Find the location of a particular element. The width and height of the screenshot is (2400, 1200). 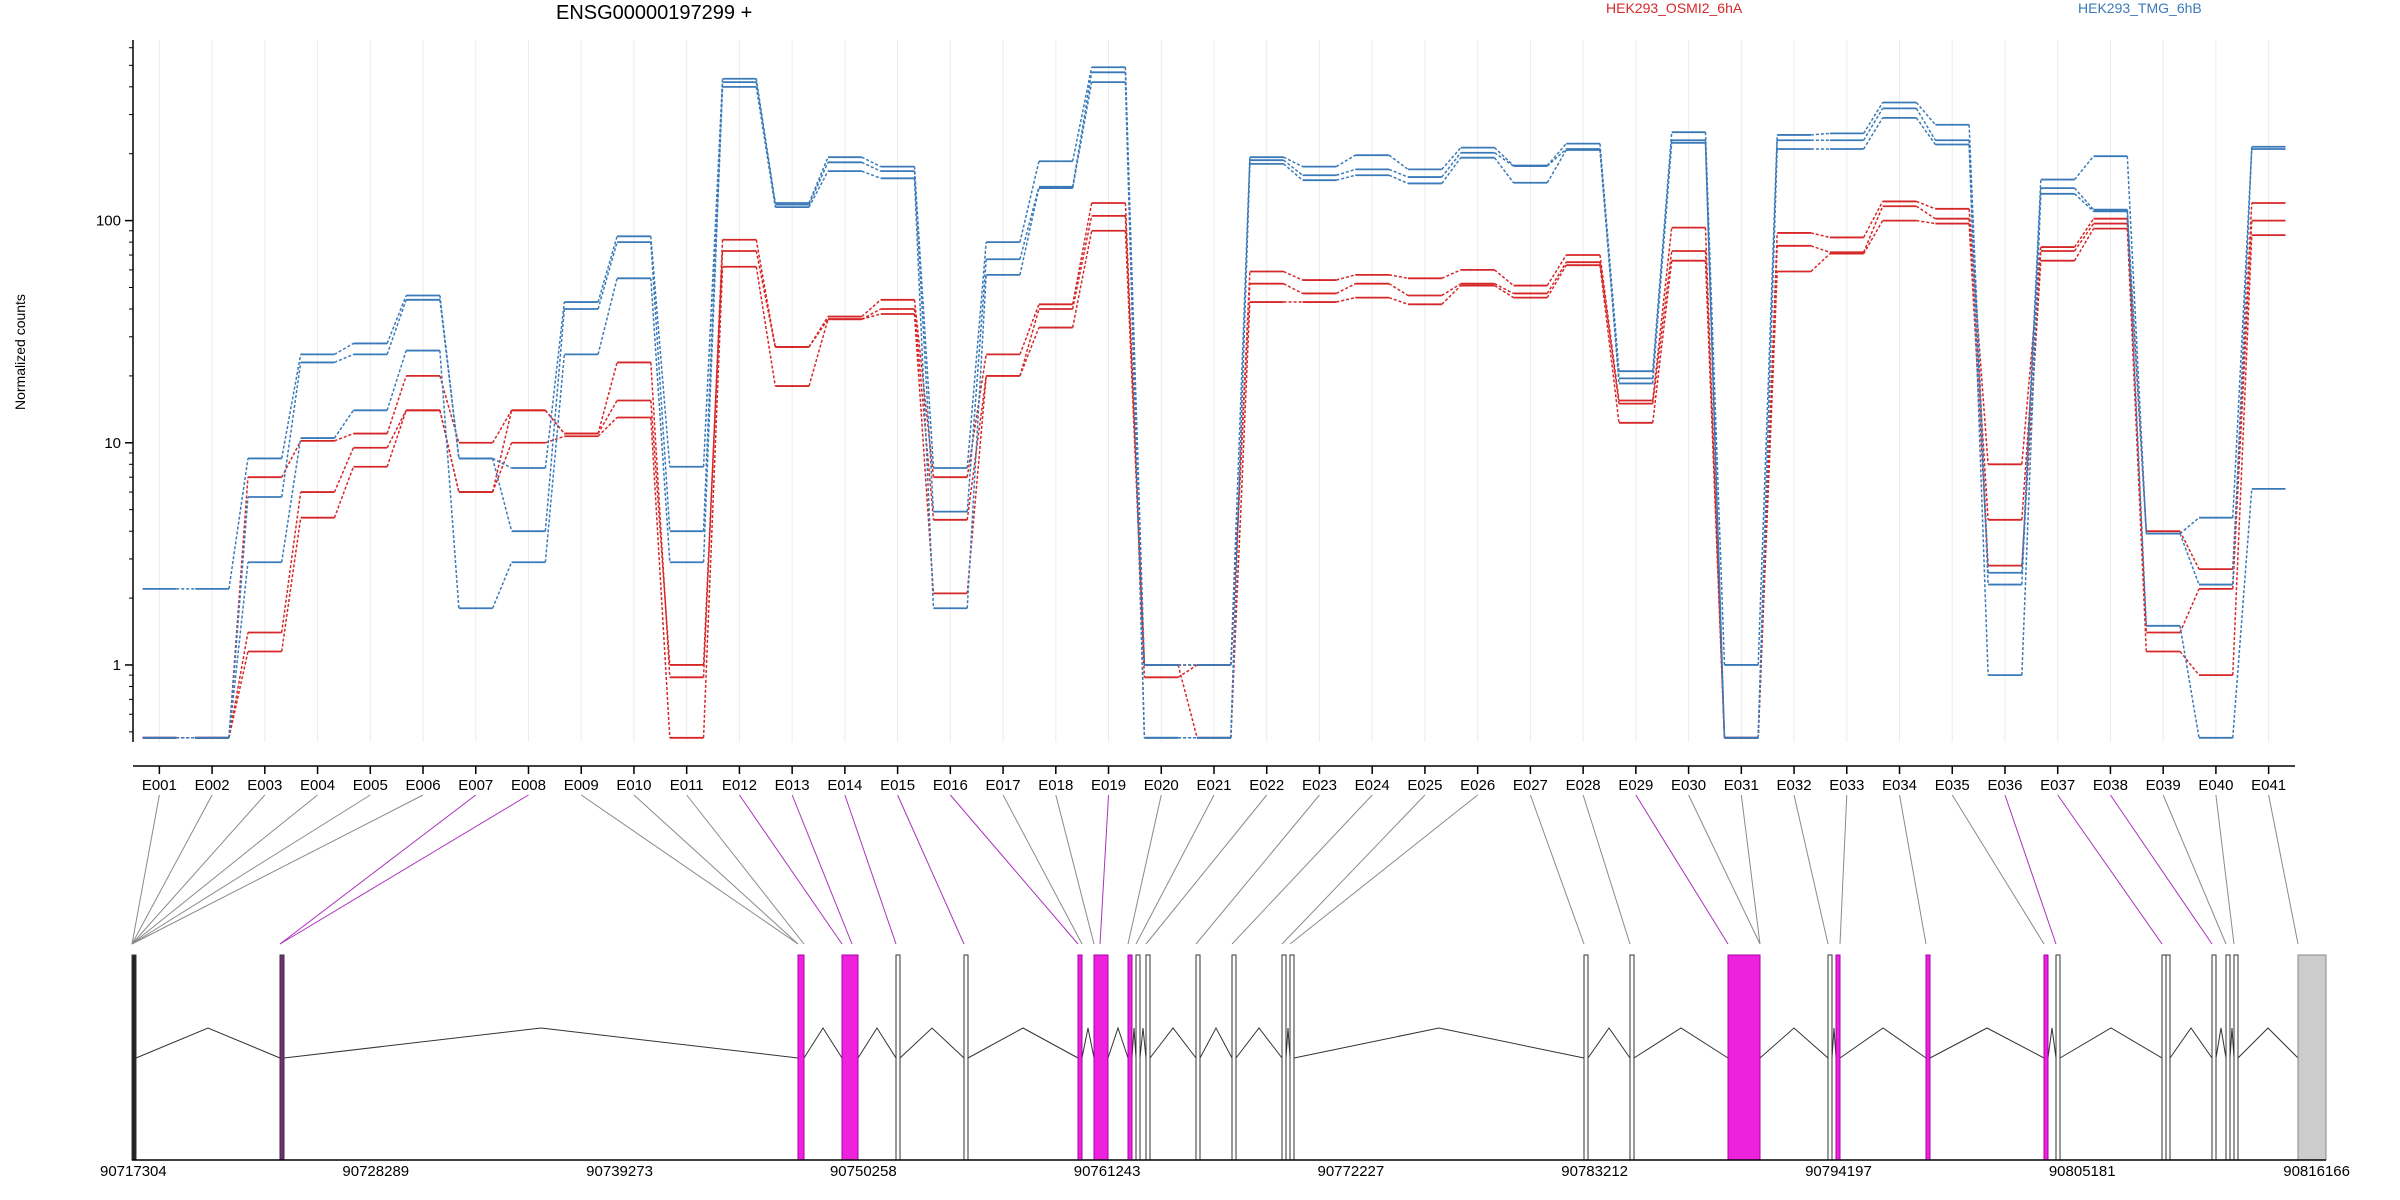

connector-E017 is located at coordinates (1042, 869).